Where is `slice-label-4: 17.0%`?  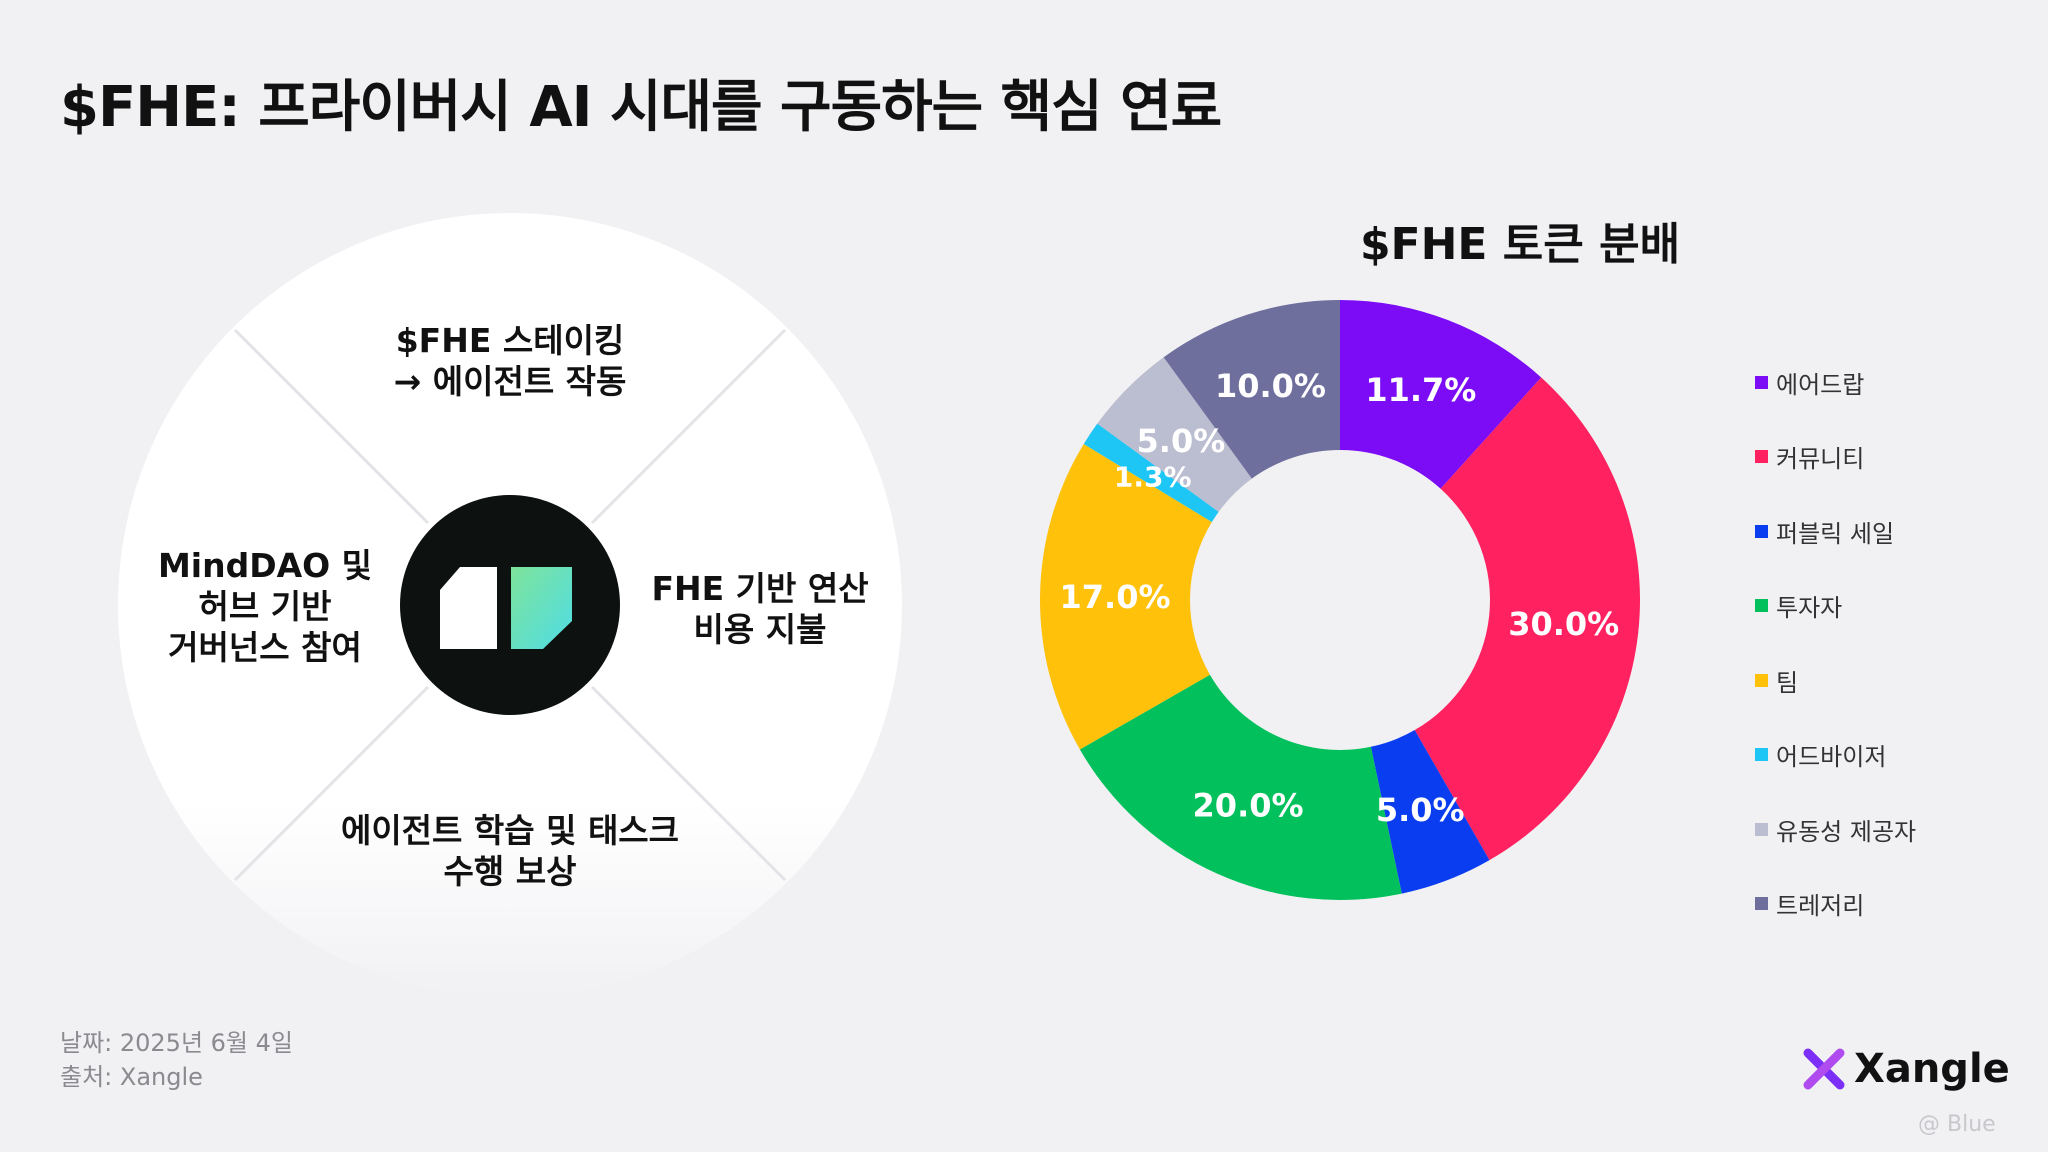
slice-label-4: 17.0% is located at coordinates (1115, 597).